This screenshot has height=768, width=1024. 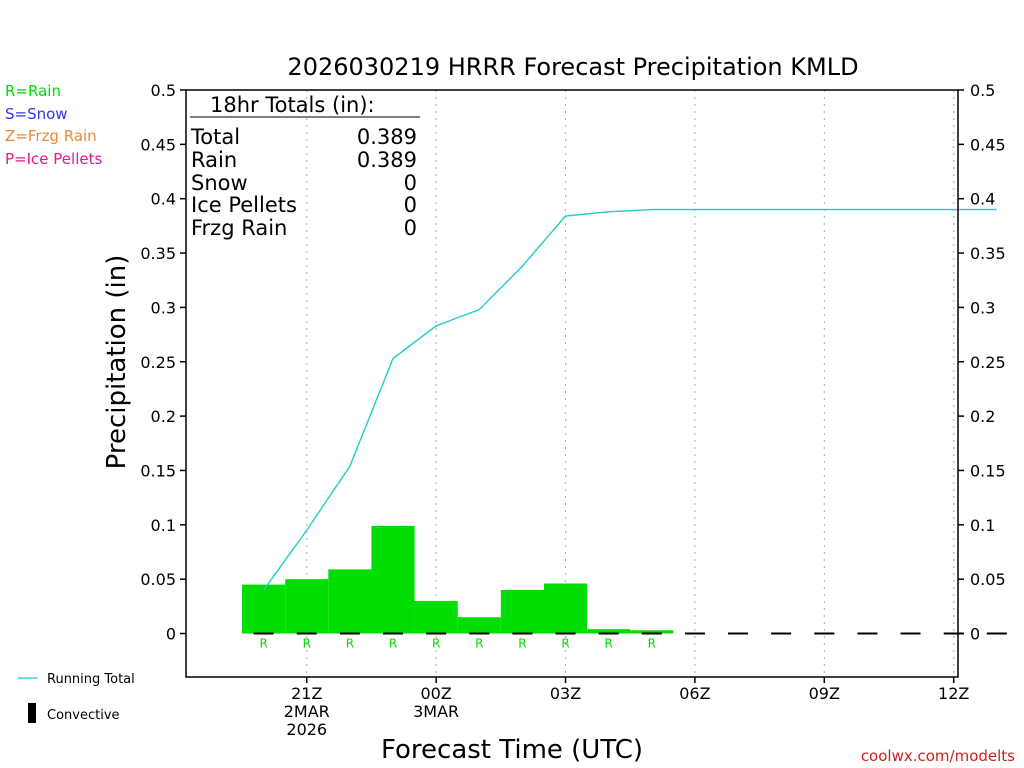 I want to click on ytick-right-label-1: 0.05, so click(x=988, y=579).